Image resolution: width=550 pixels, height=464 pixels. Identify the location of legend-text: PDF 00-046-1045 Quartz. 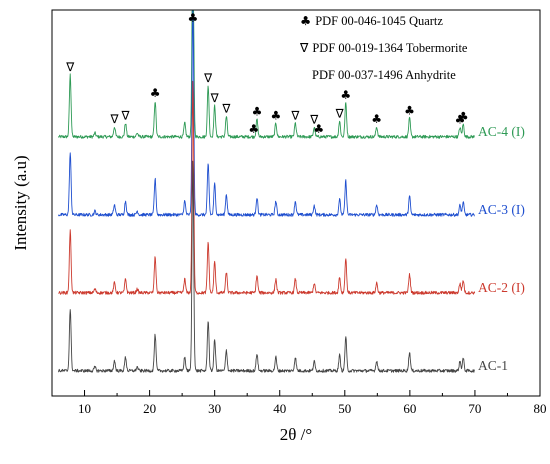
(379, 21).